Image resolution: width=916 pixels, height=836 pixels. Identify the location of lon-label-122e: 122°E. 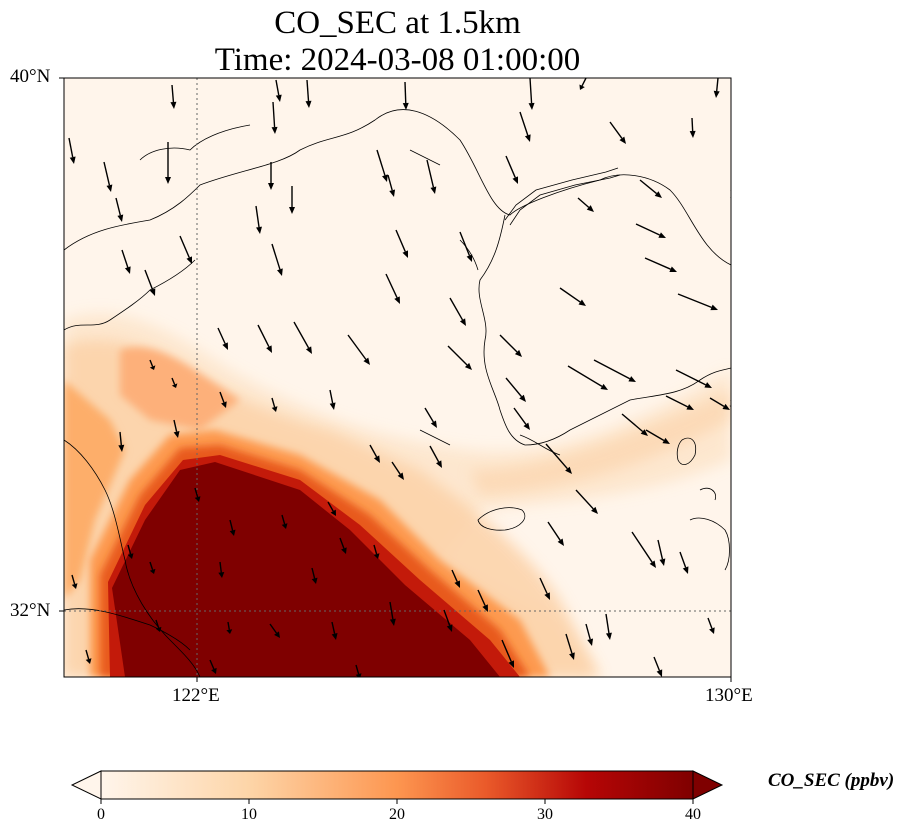
(196, 695).